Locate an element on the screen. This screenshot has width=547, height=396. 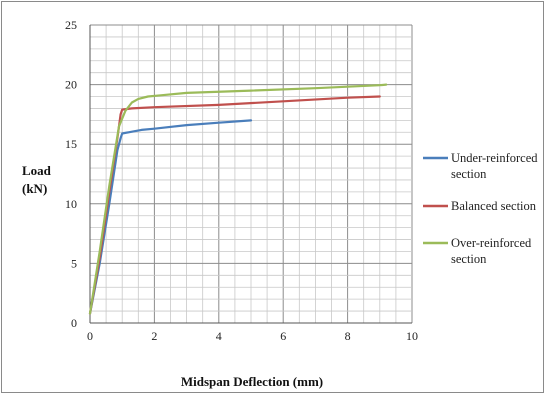
legend-label-2: Balanced section is located at coordinates (494, 206).